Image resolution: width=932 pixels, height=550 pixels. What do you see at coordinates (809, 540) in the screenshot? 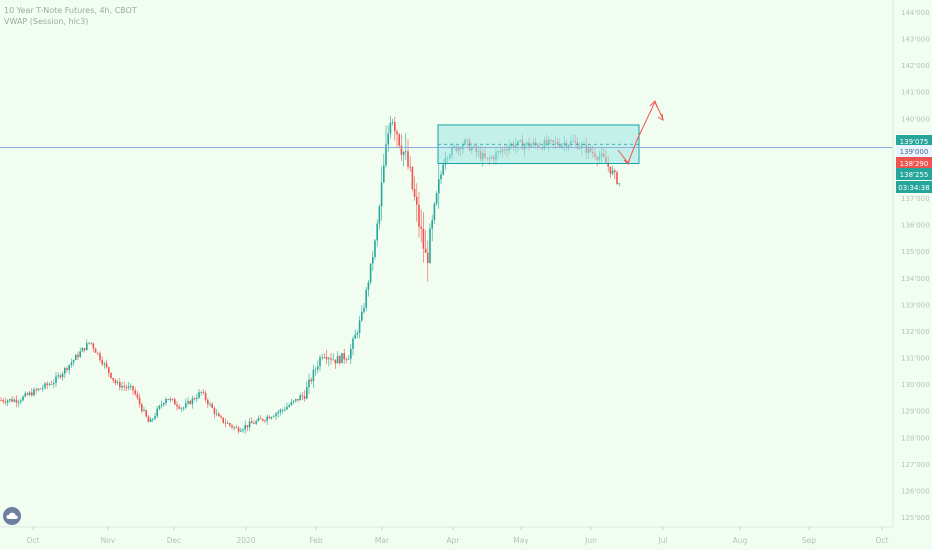
I see `x-tick-label: Sep` at bounding box center [809, 540].